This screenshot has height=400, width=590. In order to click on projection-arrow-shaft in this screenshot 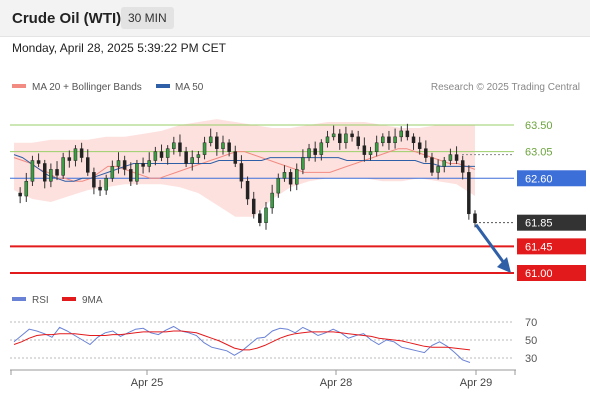, I will do `click(490, 243)`.